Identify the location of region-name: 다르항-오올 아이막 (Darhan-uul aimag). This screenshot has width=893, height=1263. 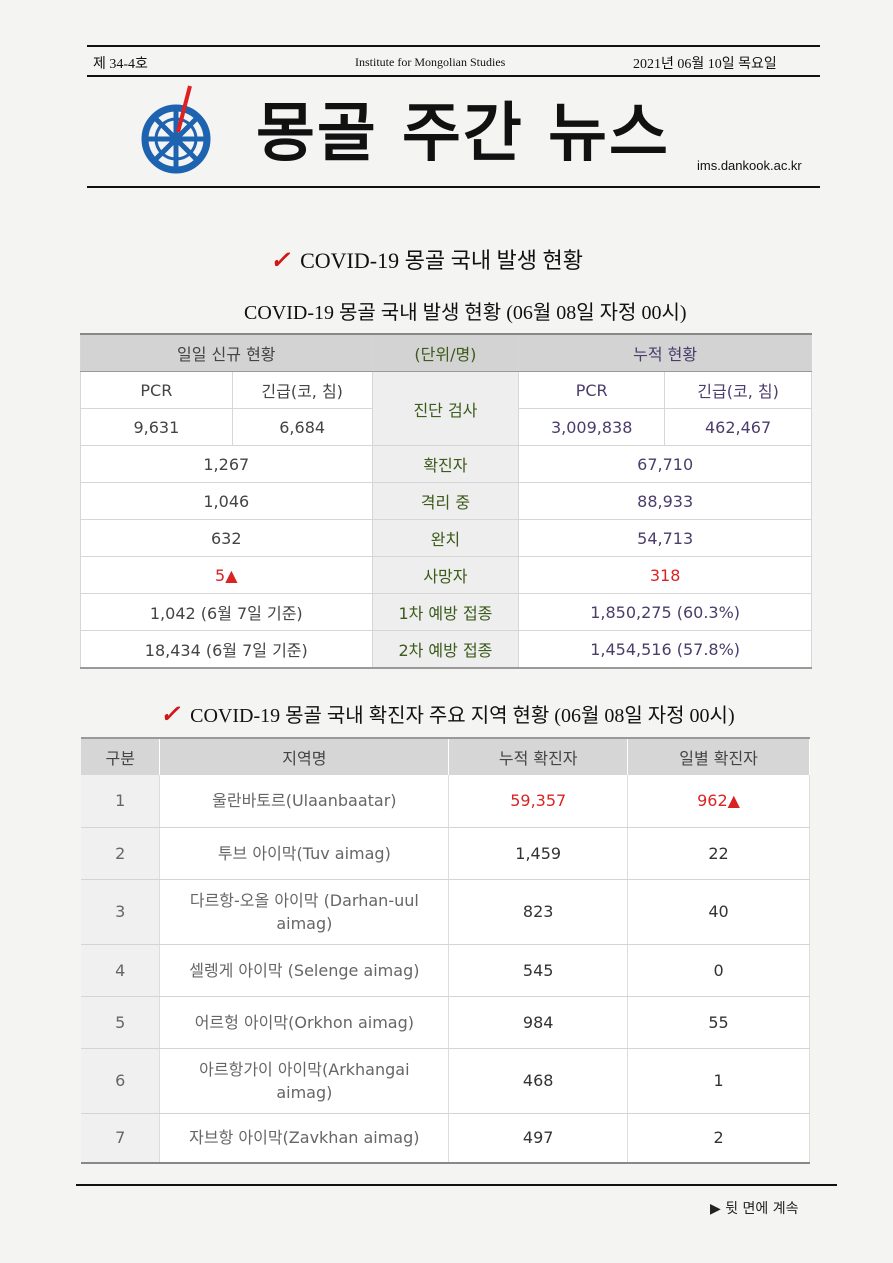
(304, 912).